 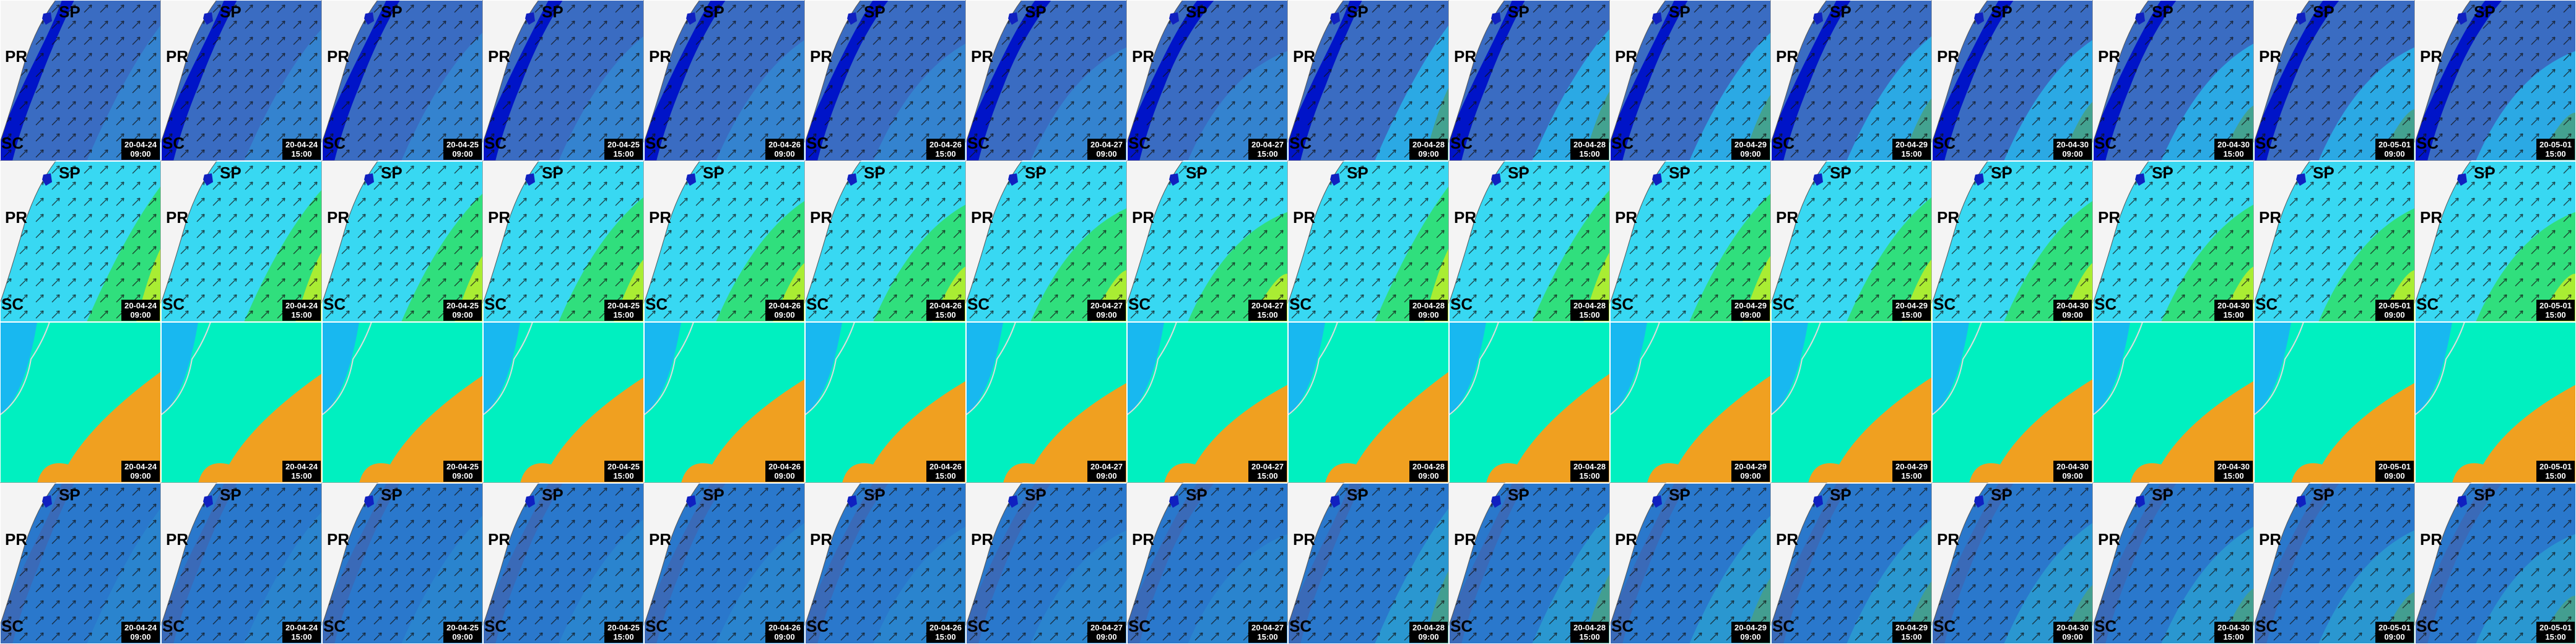 What do you see at coordinates (623, 466) in the screenshot?
I see `stamp-date: 20-04-25` at bounding box center [623, 466].